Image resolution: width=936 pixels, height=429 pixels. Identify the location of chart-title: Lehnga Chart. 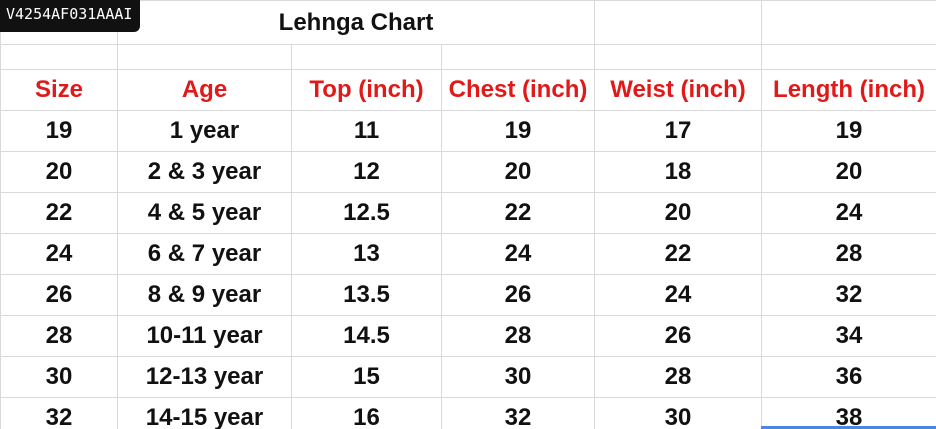
(356, 22).